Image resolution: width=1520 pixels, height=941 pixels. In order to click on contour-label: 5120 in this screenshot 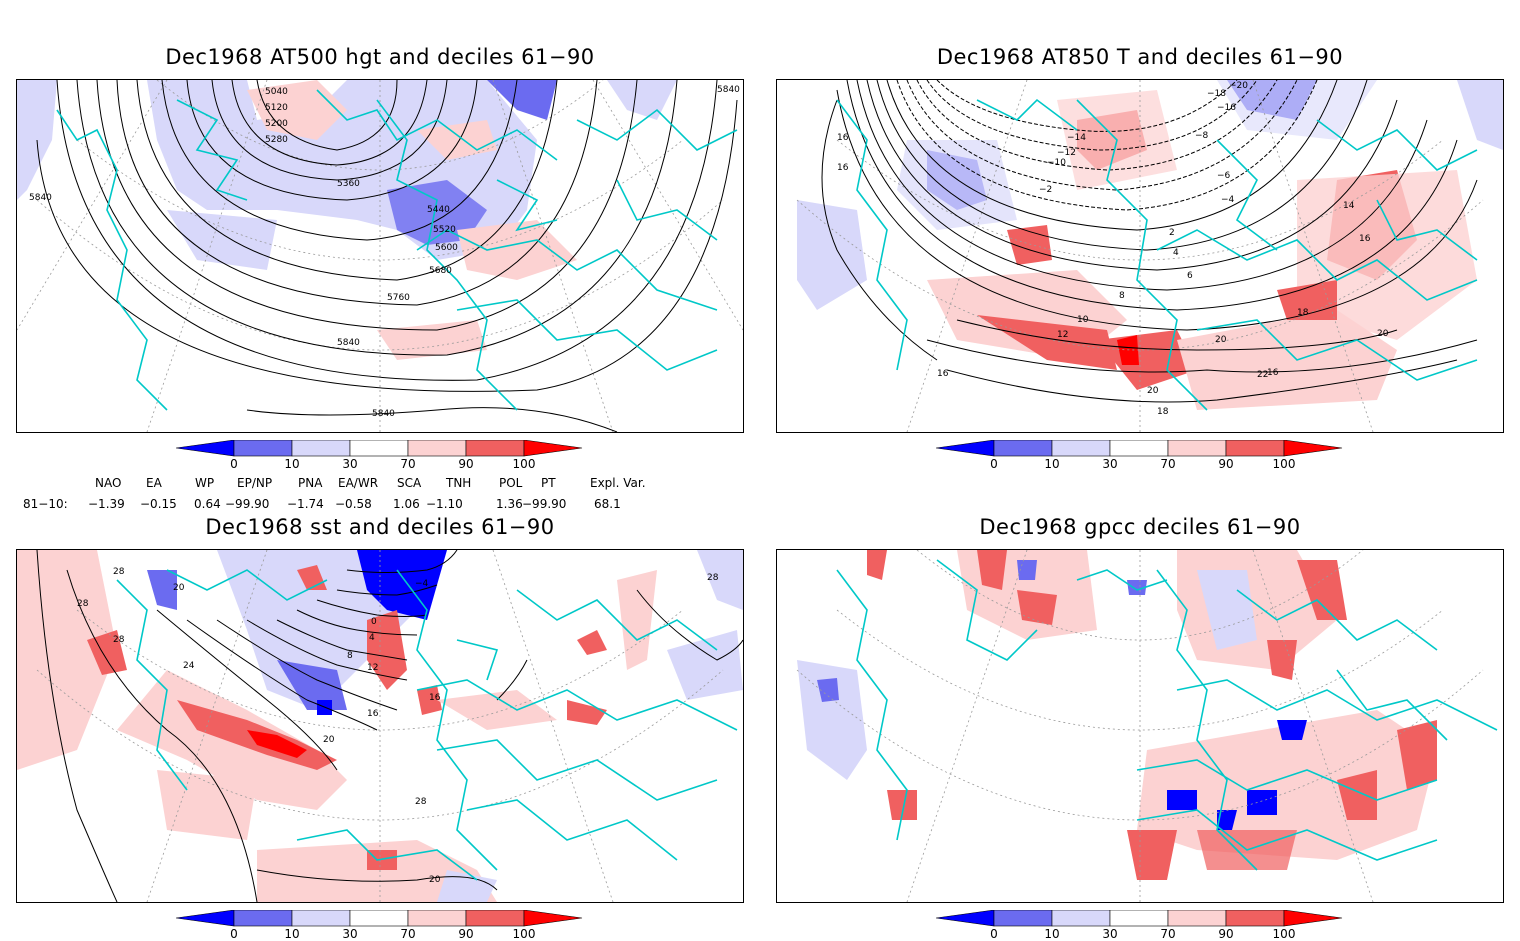, I will do `click(276, 108)`.